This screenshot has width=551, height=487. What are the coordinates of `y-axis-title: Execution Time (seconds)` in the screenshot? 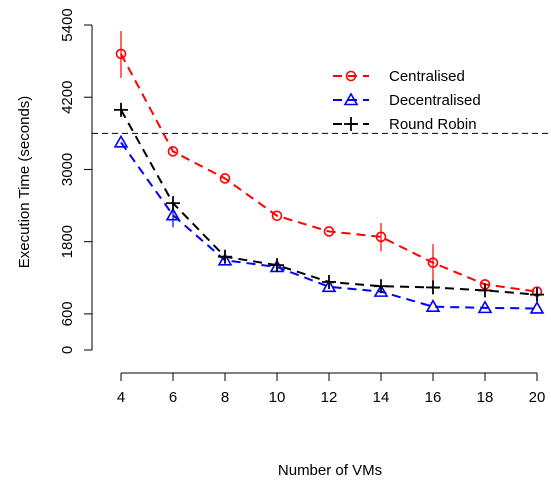 It's located at (24, 182).